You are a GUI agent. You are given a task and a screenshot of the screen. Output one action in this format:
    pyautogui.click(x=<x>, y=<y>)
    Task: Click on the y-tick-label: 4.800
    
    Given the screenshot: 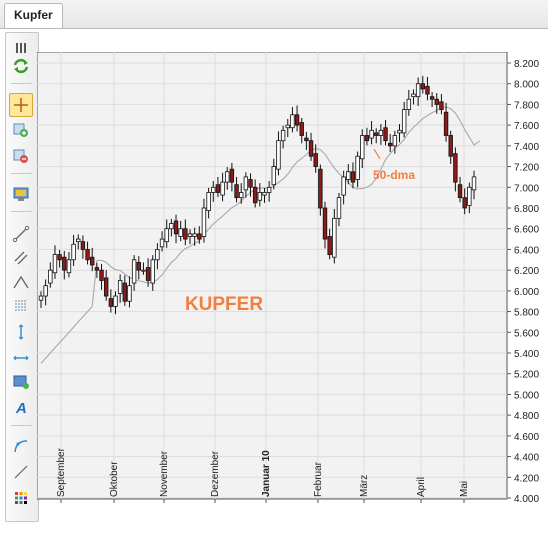 What is the action you would take?
    pyautogui.click(x=526, y=416)
    